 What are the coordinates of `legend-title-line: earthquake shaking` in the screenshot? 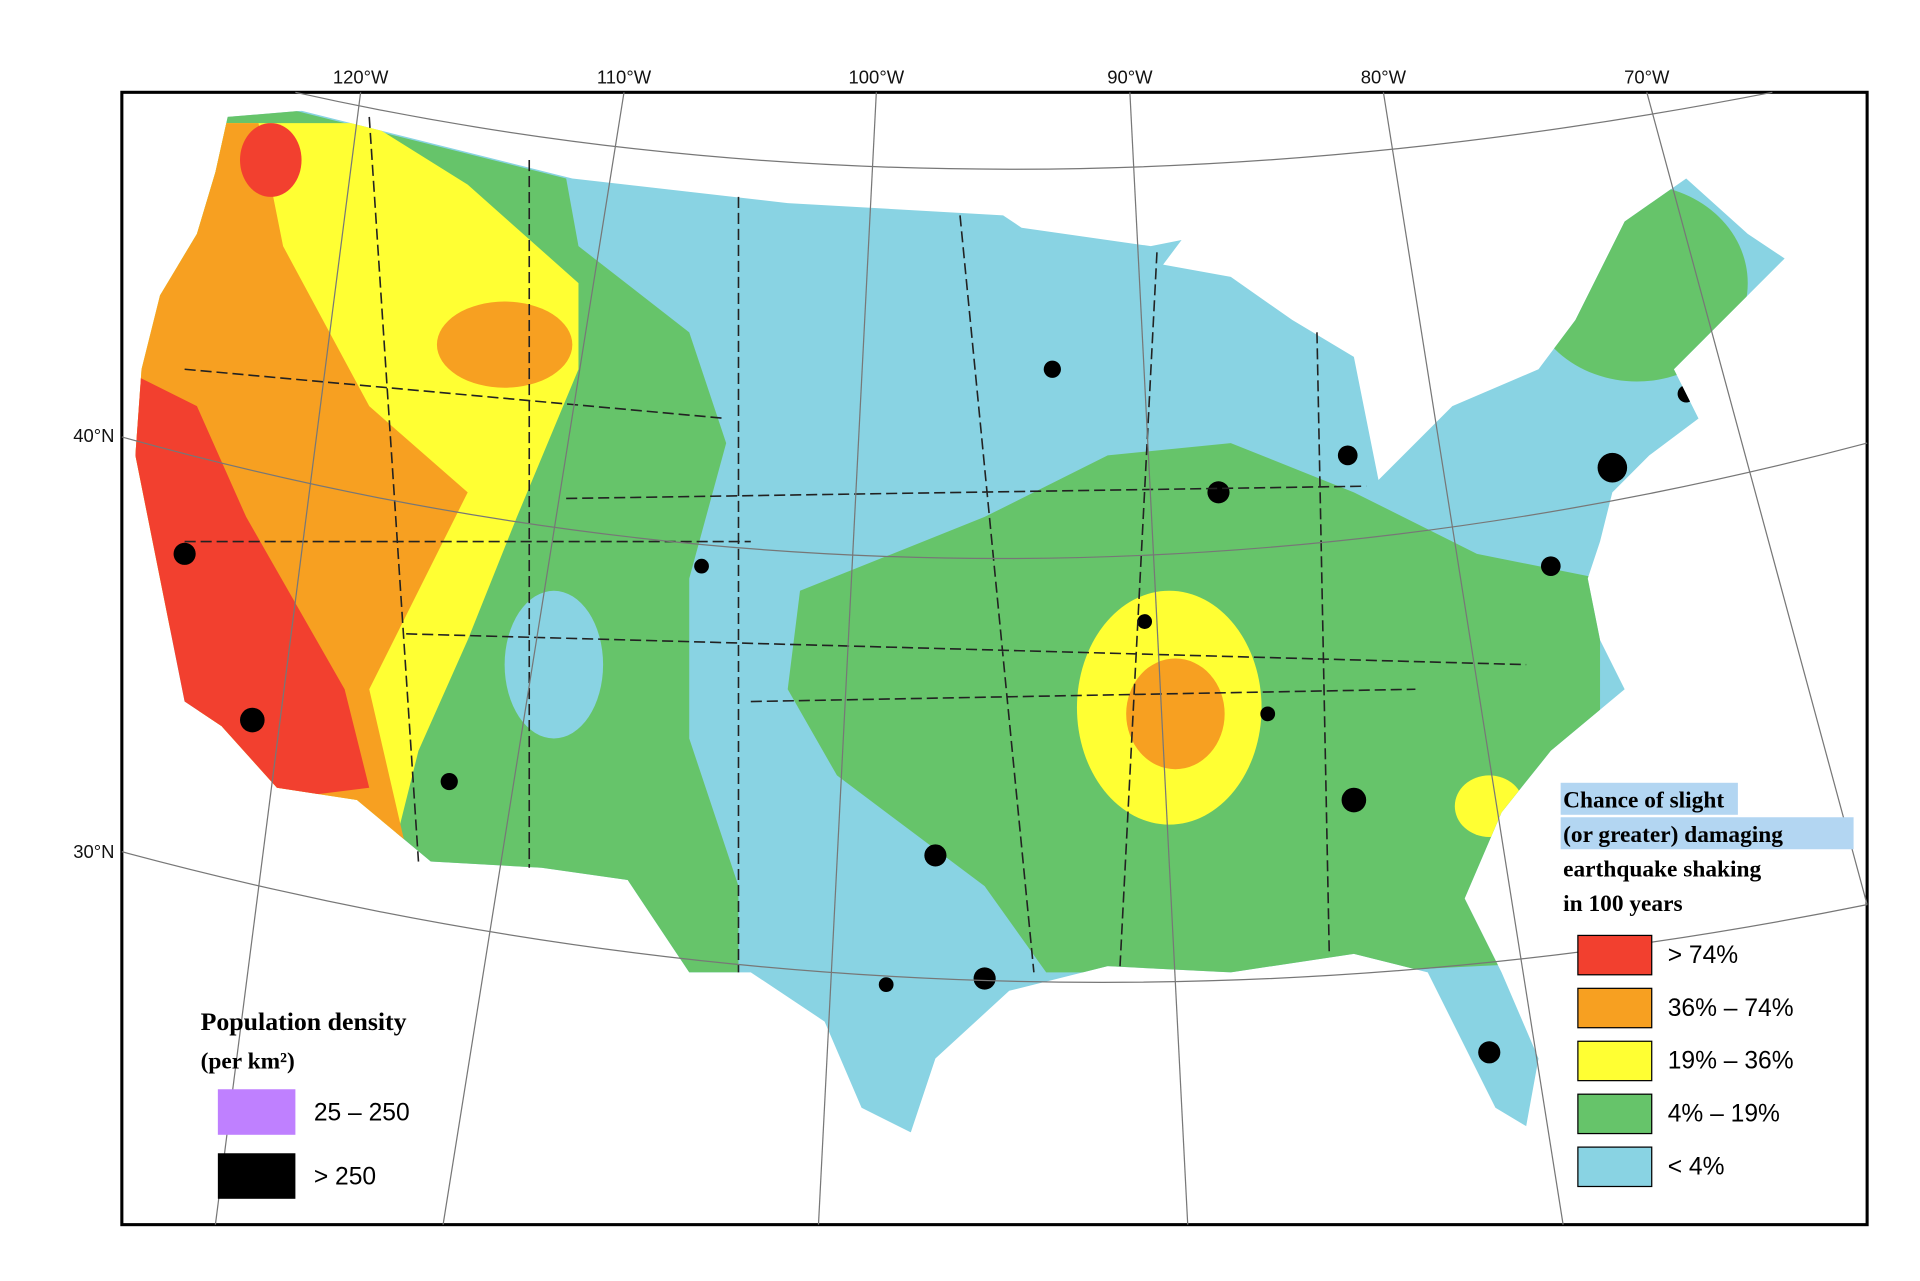 It's located at (1662, 869).